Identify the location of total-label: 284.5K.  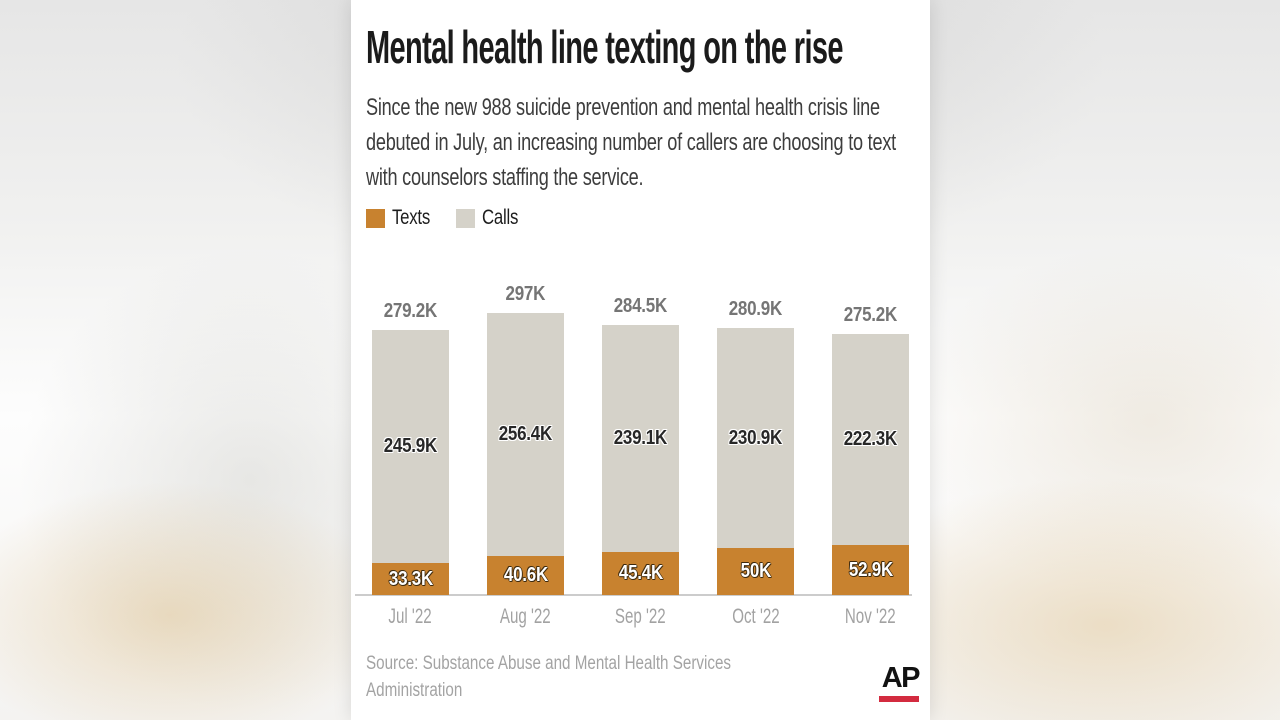
(640, 306).